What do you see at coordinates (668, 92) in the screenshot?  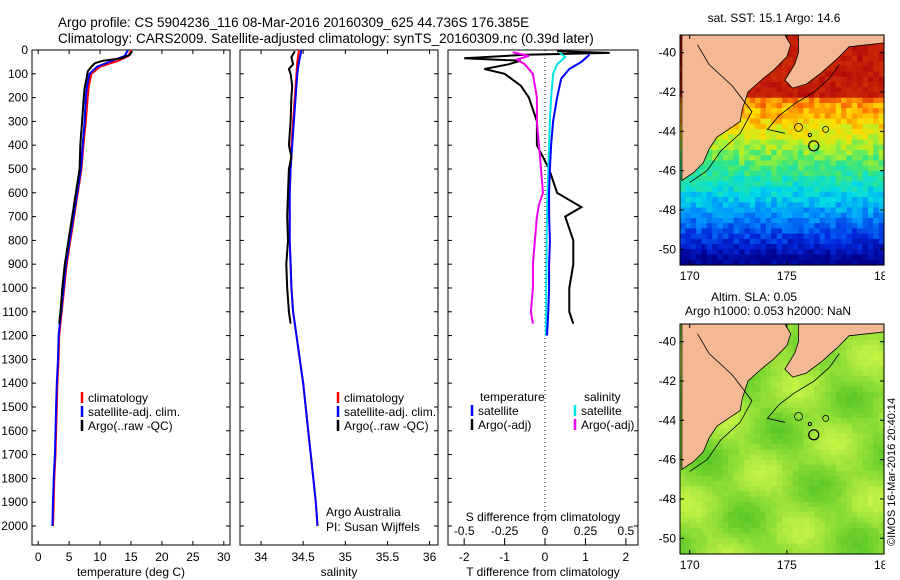 I see `lat-tick-label: -42` at bounding box center [668, 92].